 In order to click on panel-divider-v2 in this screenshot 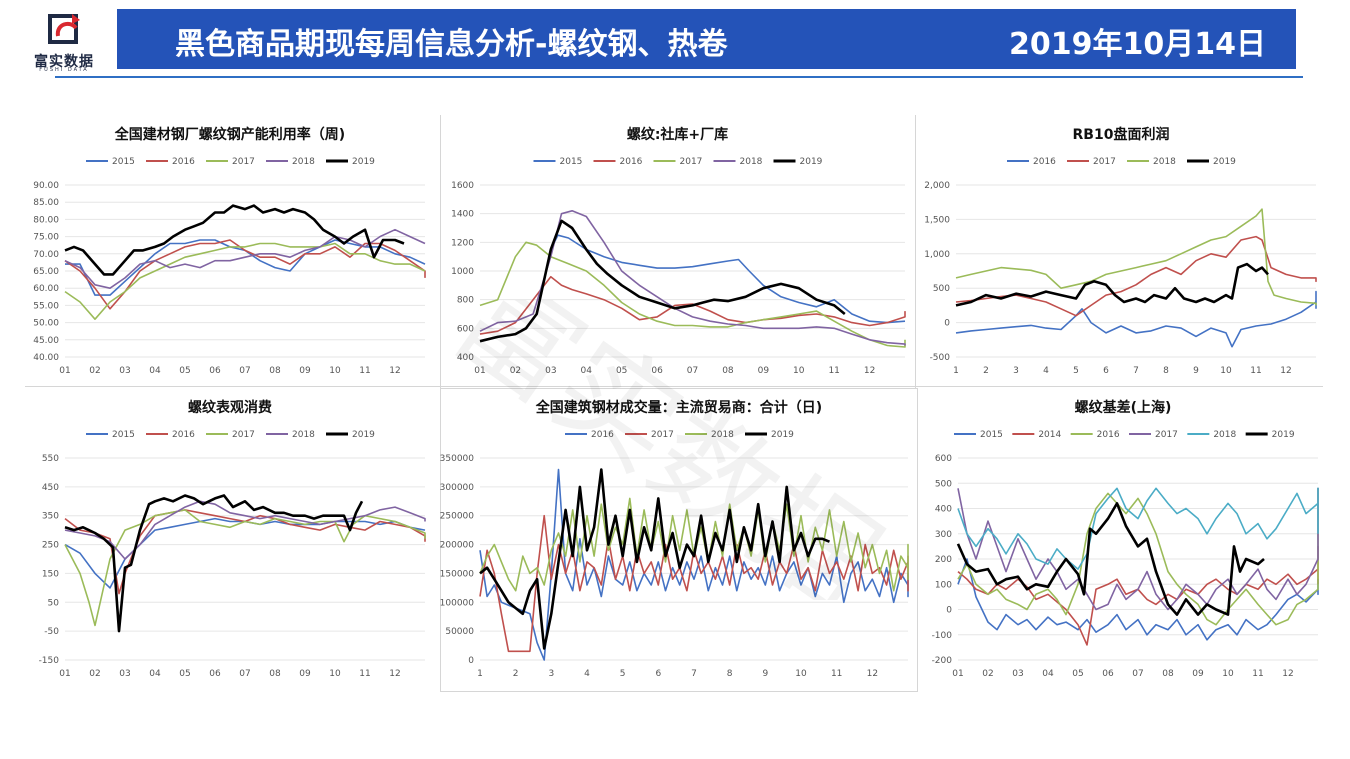, I will do `click(915, 251)`.